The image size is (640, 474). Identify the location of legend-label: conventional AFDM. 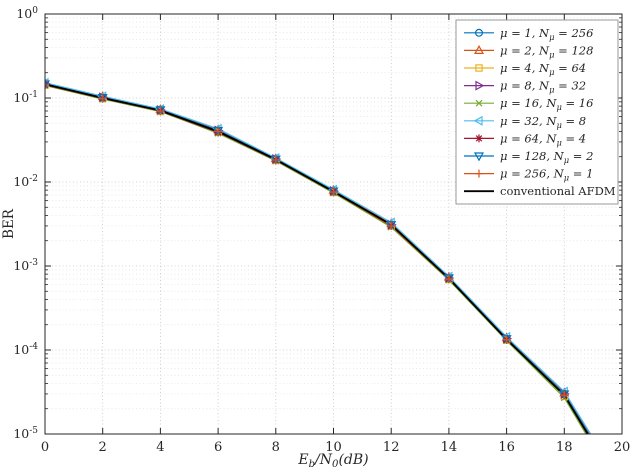
(558, 191).